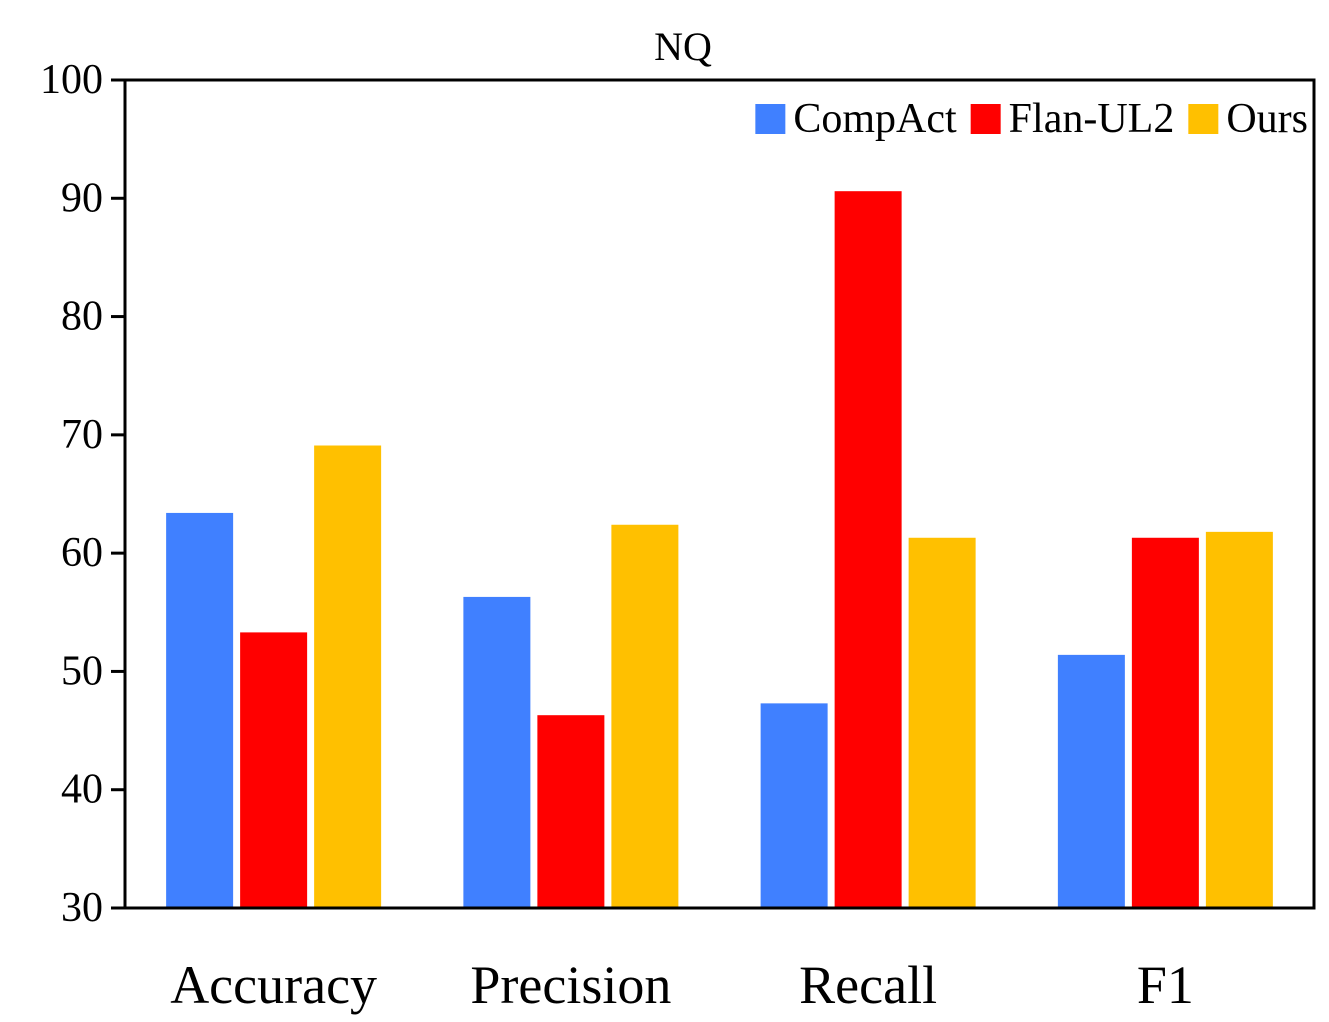  Describe the element at coordinates (875, 119) in the screenshot. I see `legend-label-compact: CompAct` at that location.